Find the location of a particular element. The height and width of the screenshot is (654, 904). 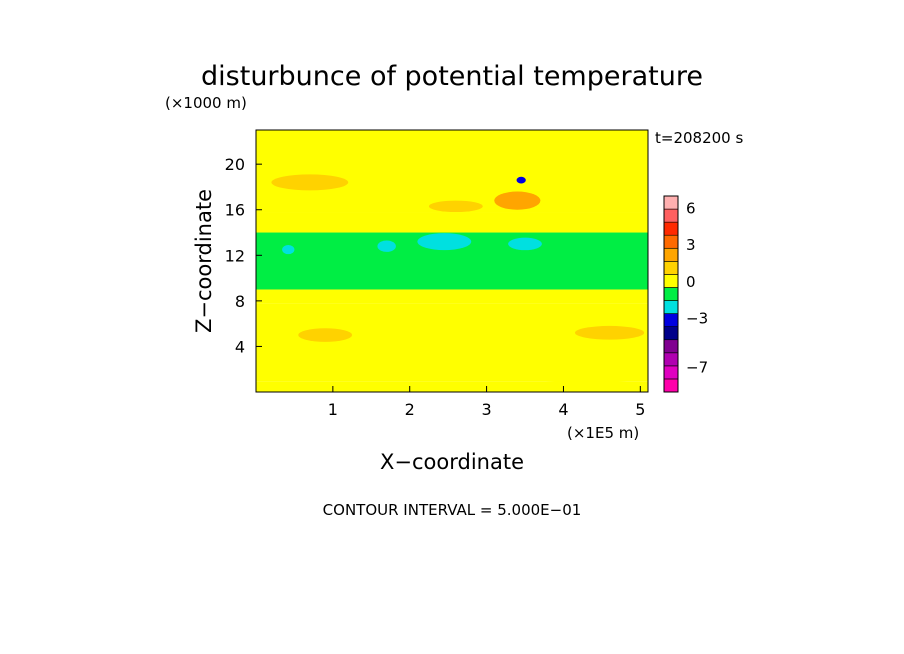

chart-title: disturbunce of potential temperature is located at coordinates (452, 76).